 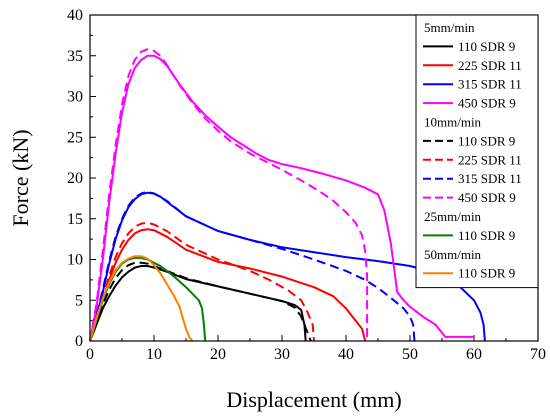 What do you see at coordinates (154, 354) in the screenshot?
I see `x-tick-label: 10` at bounding box center [154, 354].